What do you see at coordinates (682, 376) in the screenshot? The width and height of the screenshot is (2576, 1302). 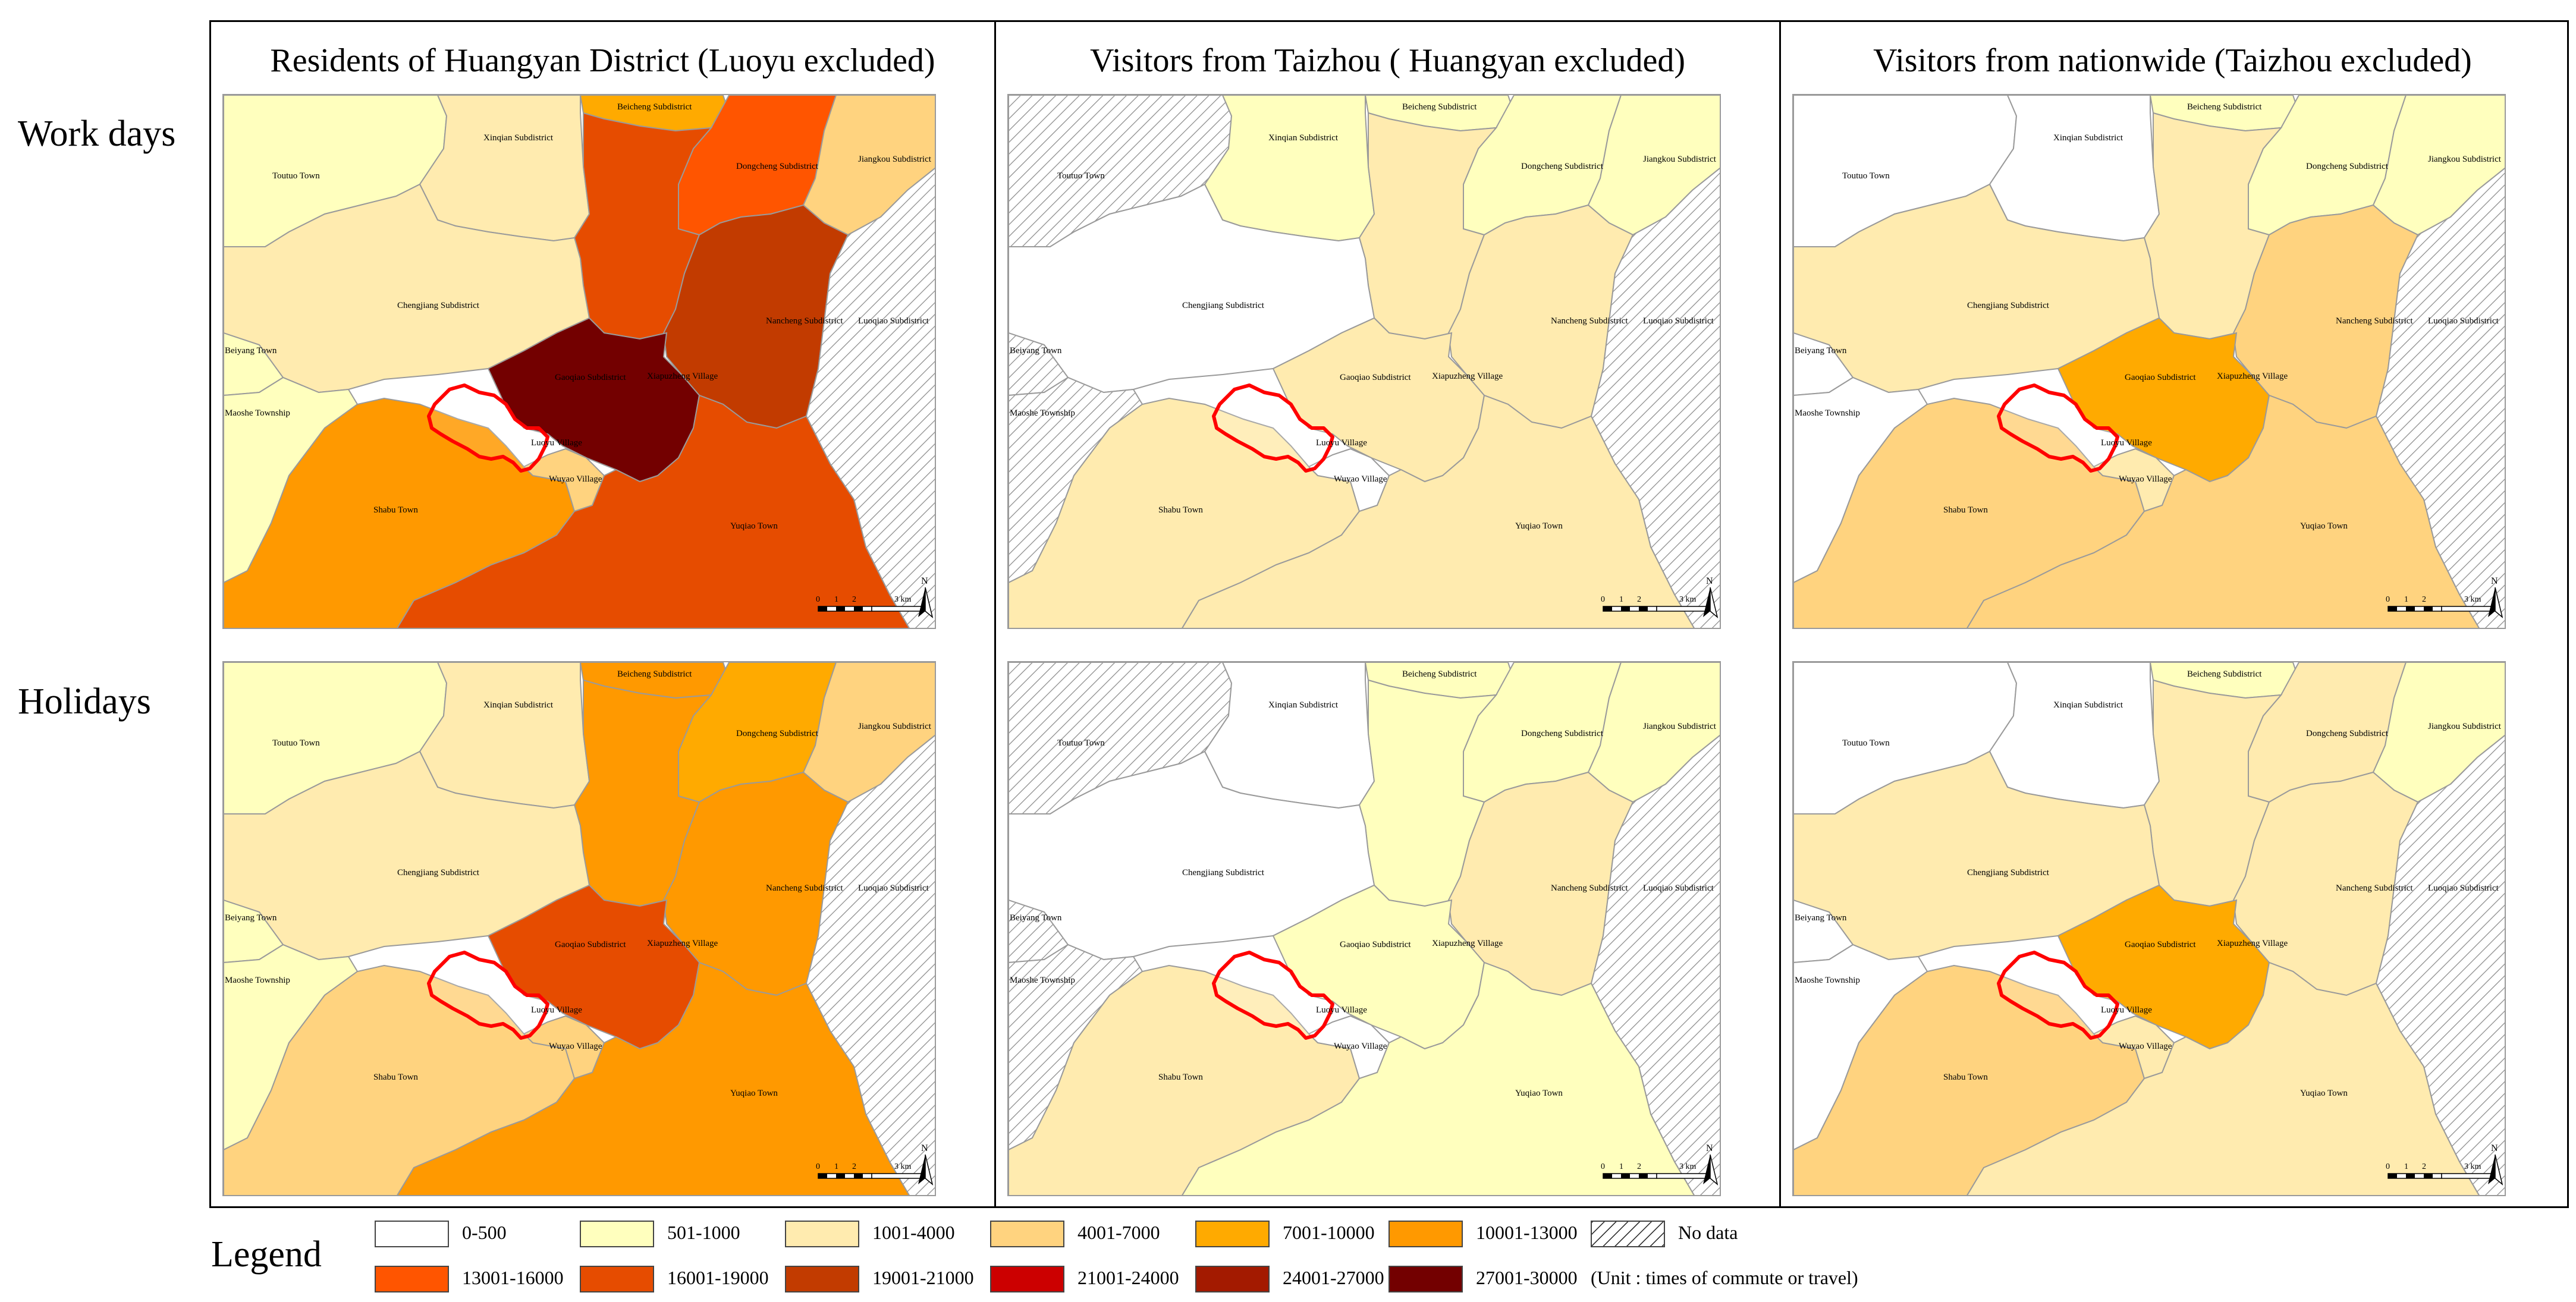 I see `place-label-xiapuzheng: Xiapuzheng Village` at bounding box center [682, 376].